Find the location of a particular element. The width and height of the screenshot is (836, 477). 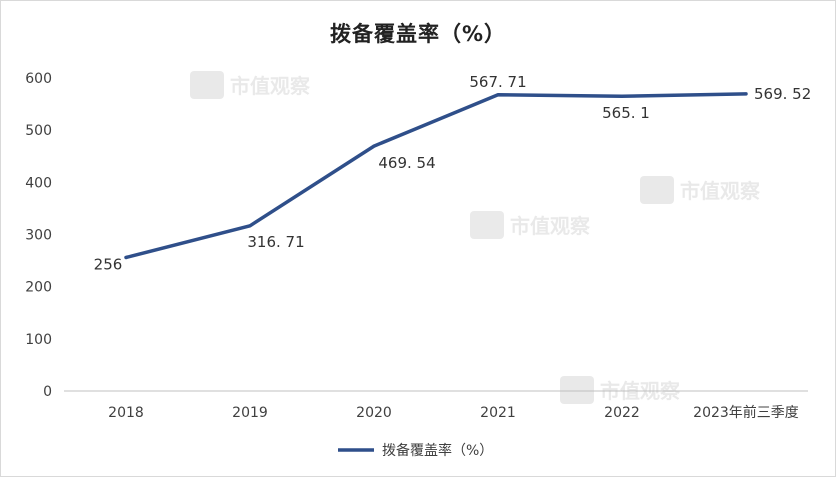

y-tick-label: 300 is located at coordinates (38, 236).